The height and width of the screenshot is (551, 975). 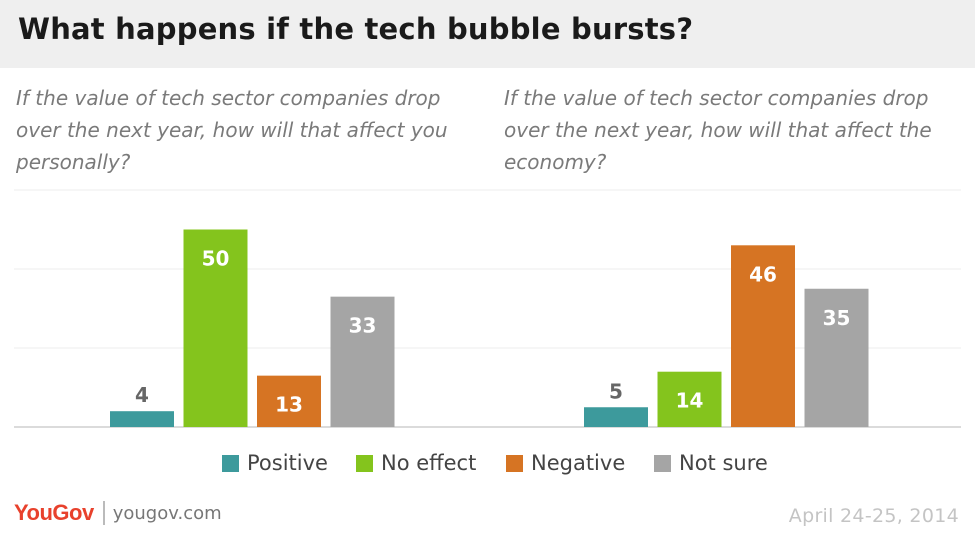 I want to click on bar-personal-not-sure, so click(x=362, y=361).